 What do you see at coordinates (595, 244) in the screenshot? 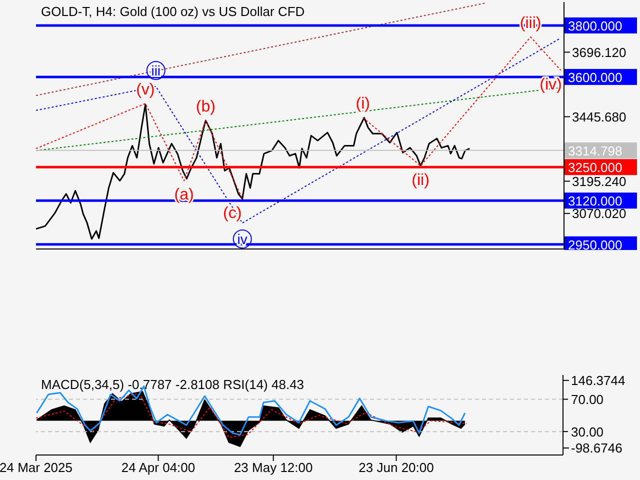
I see `ref-line-label: 2950.000` at bounding box center [595, 244].